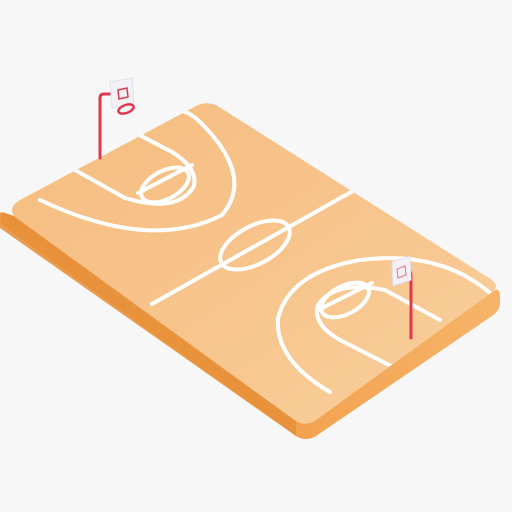 The image size is (512, 512). Describe the element at coordinates (401, 271) in the screenshot. I see `backboard-right` at that location.